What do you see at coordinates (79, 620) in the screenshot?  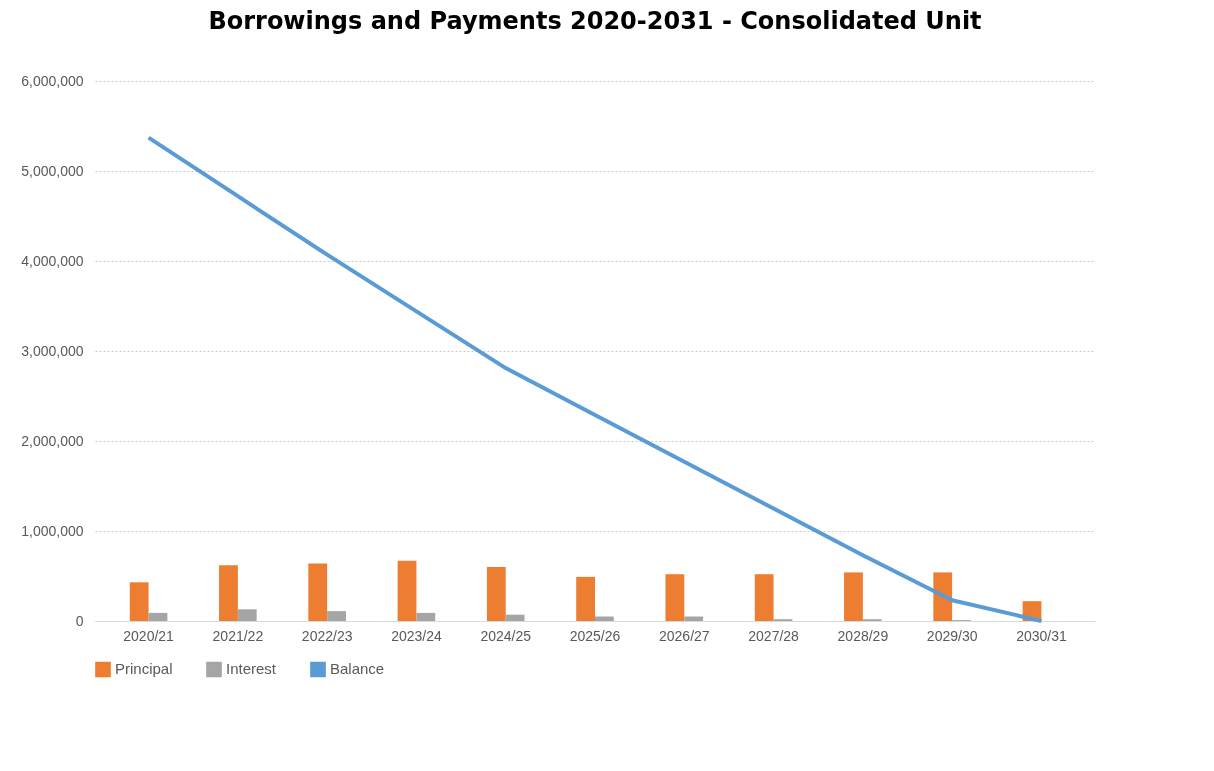 I see `y-tick-label: 0` at bounding box center [79, 620].